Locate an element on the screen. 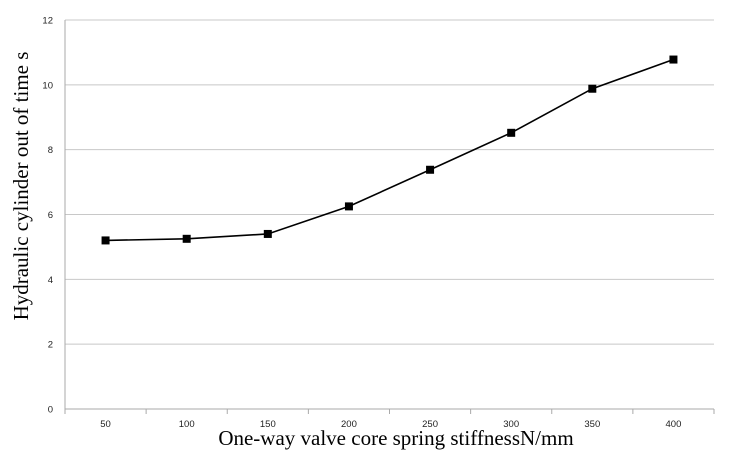 The image size is (736, 456). y-tick-label: 6 is located at coordinates (50, 215).